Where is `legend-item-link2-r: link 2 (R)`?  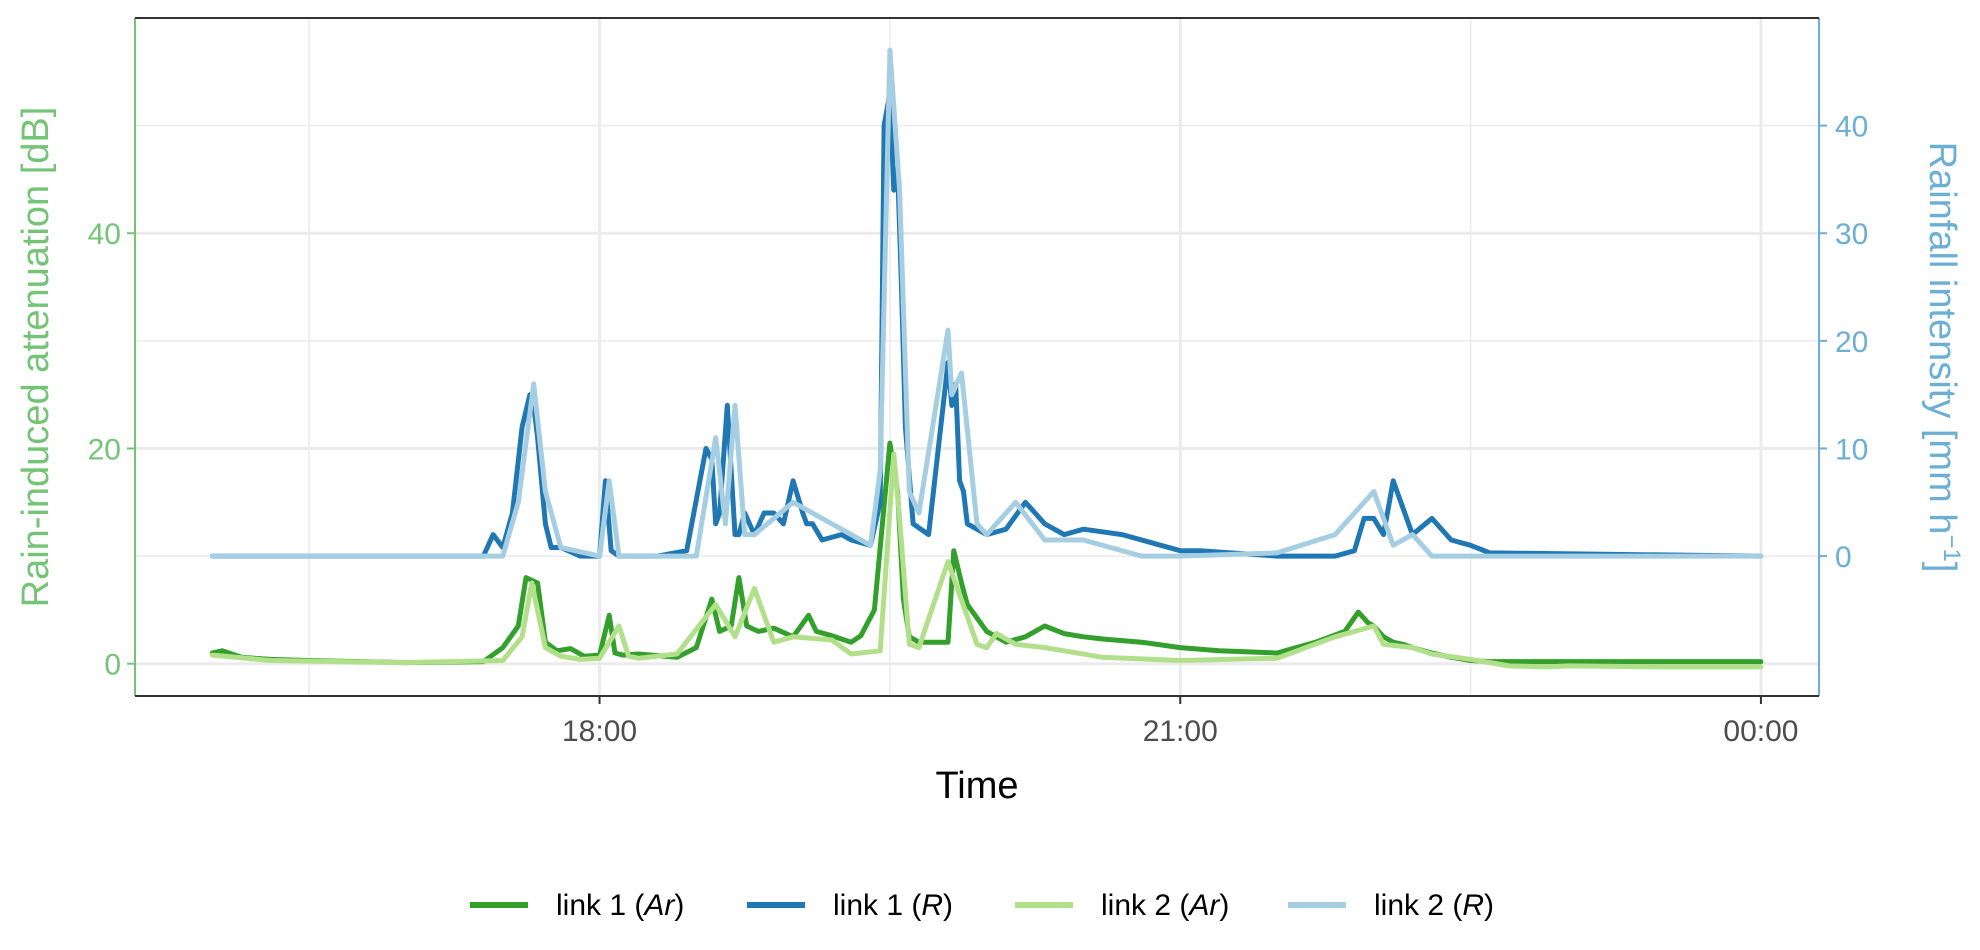
legend-item-link2-r: link 2 (R) is located at coordinates (1391, 905).